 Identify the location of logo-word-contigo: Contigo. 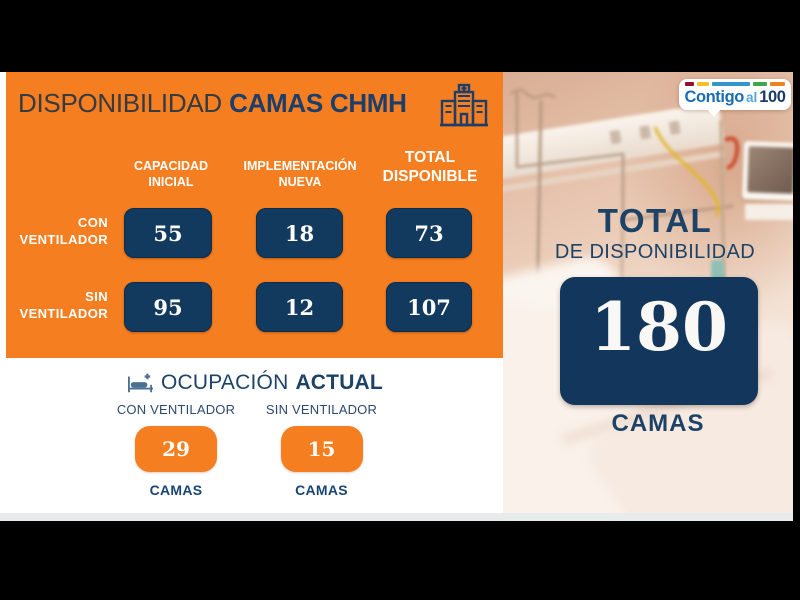
(714, 97).